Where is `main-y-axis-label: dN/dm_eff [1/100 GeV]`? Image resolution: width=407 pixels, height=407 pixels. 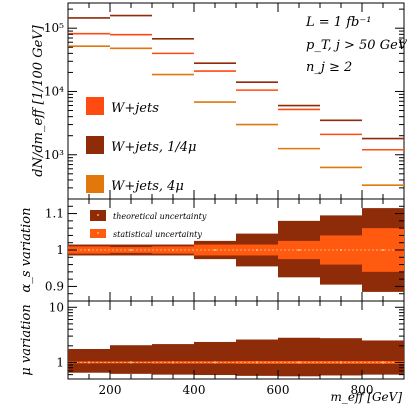 main-y-axis-label: dN/dm_eff [1/100 GeV] is located at coordinates (38, 100).